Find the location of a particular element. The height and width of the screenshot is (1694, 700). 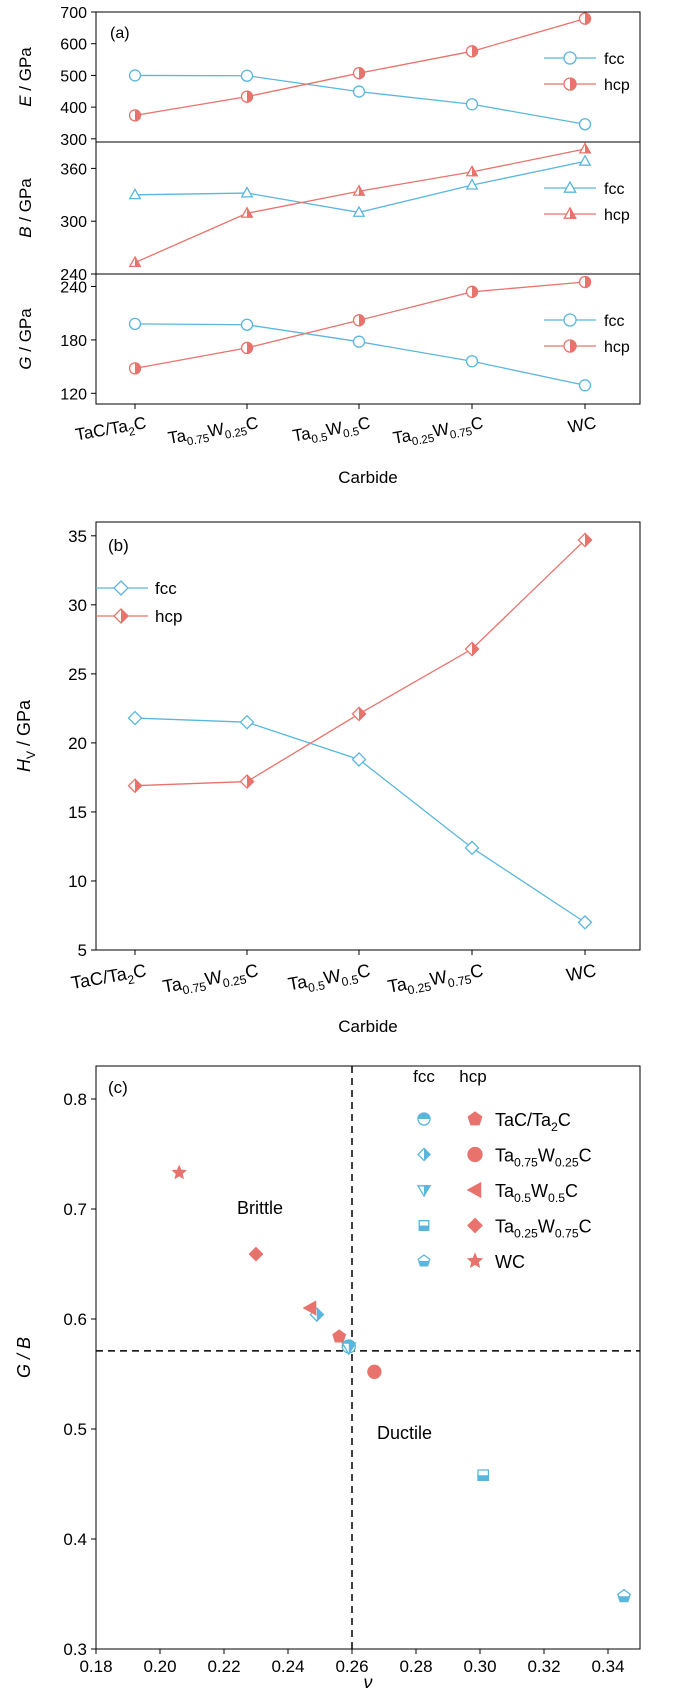

legend-header-hcp: hcp is located at coordinates (472, 1076).